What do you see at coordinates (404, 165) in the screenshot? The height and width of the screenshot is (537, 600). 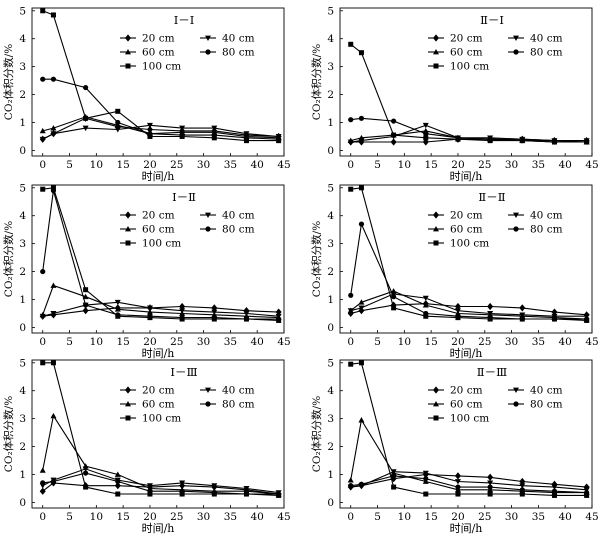 I see `x-tick-label: 10` at bounding box center [404, 165].